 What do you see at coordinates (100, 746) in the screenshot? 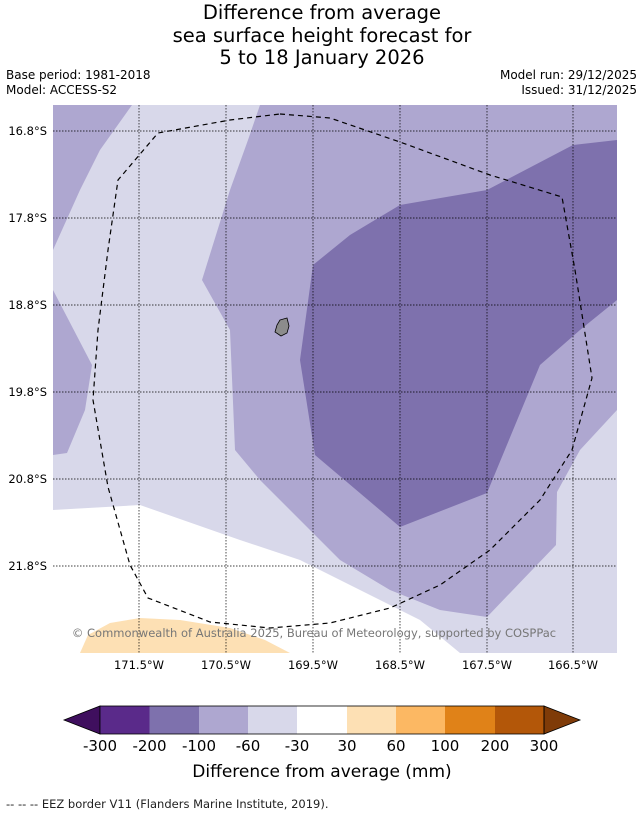
I see `colorbar-tick: -300` at bounding box center [100, 746].